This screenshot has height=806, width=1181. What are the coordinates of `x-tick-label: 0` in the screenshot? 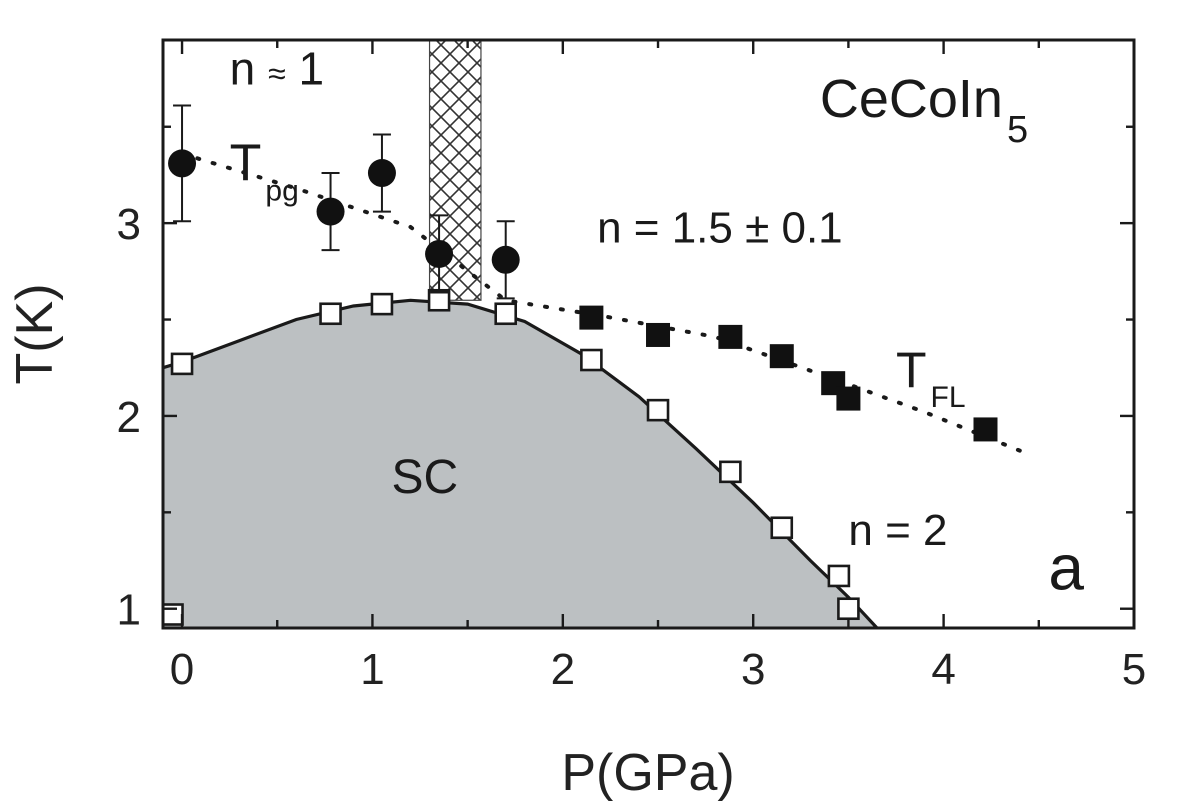 It's located at (182, 669).